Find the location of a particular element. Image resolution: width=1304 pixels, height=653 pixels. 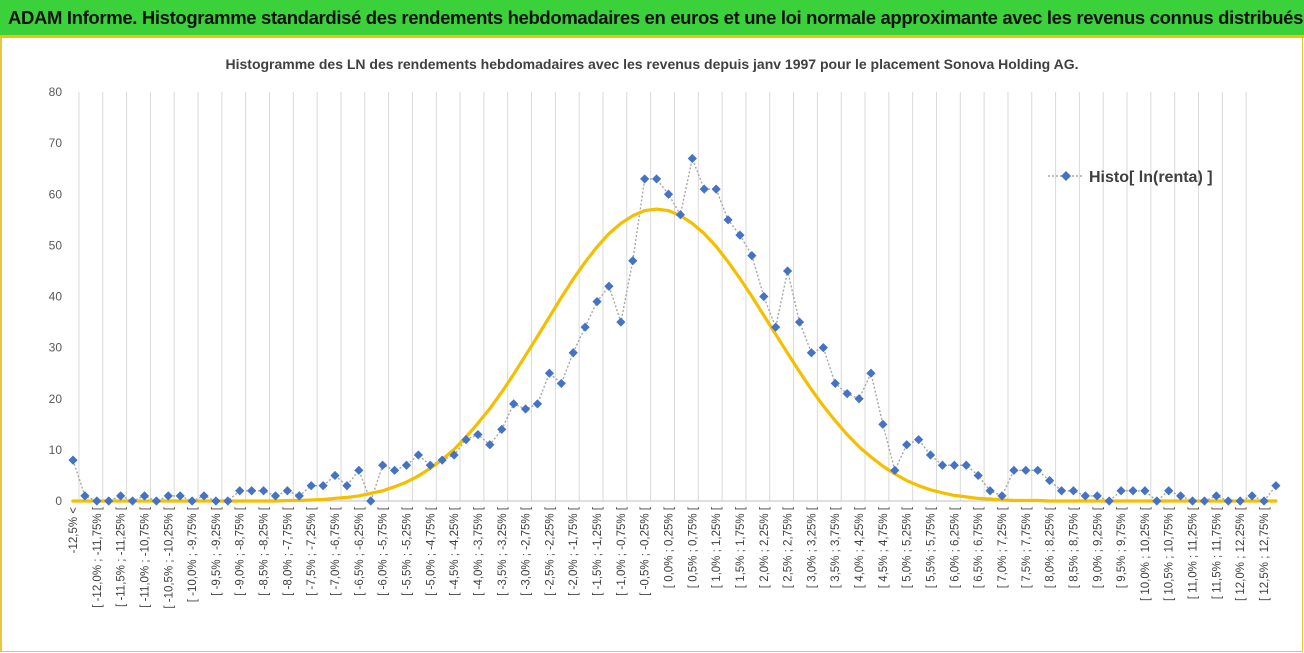

x-category-label: [ -1,5% ; -1,25% [ is located at coordinates (598, 551).